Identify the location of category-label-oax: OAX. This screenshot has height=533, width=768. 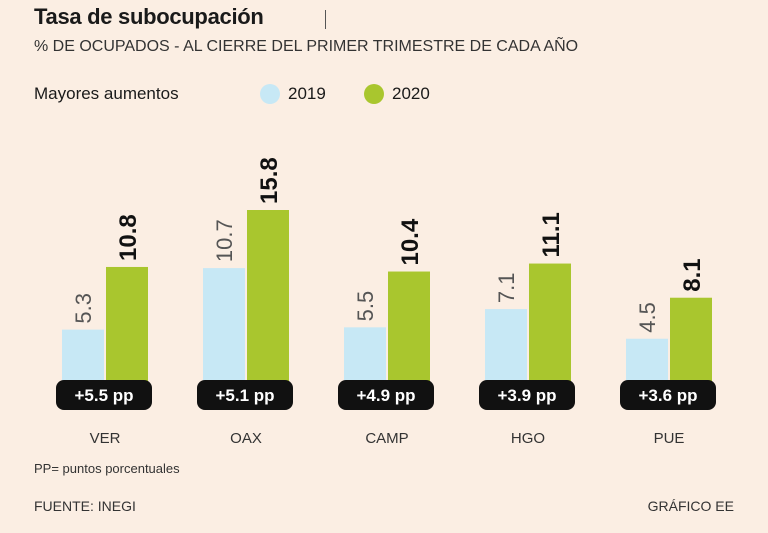
(246, 438).